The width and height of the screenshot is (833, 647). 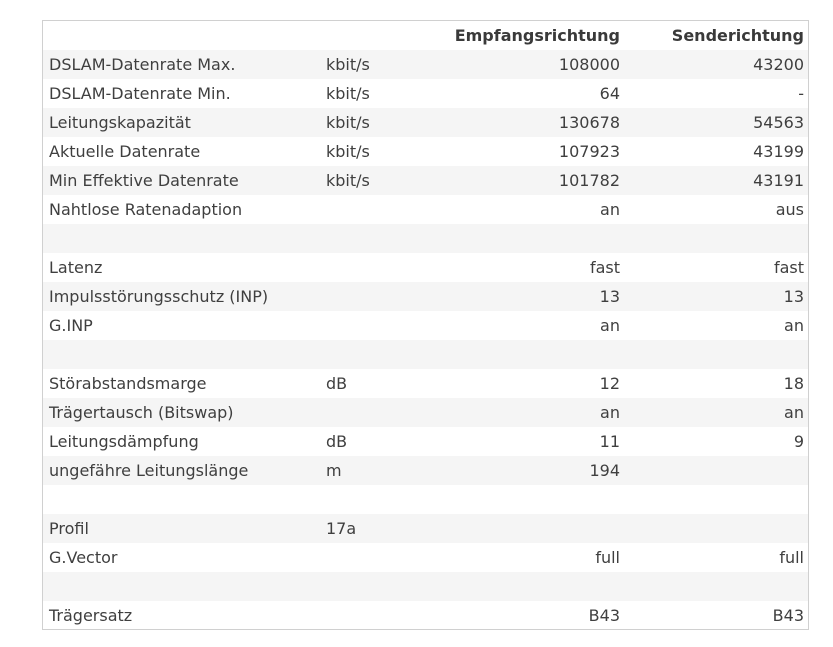 What do you see at coordinates (83, 557) in the screenshot?
I see `row-label: G.Vector` at bounding box center [83, 557].